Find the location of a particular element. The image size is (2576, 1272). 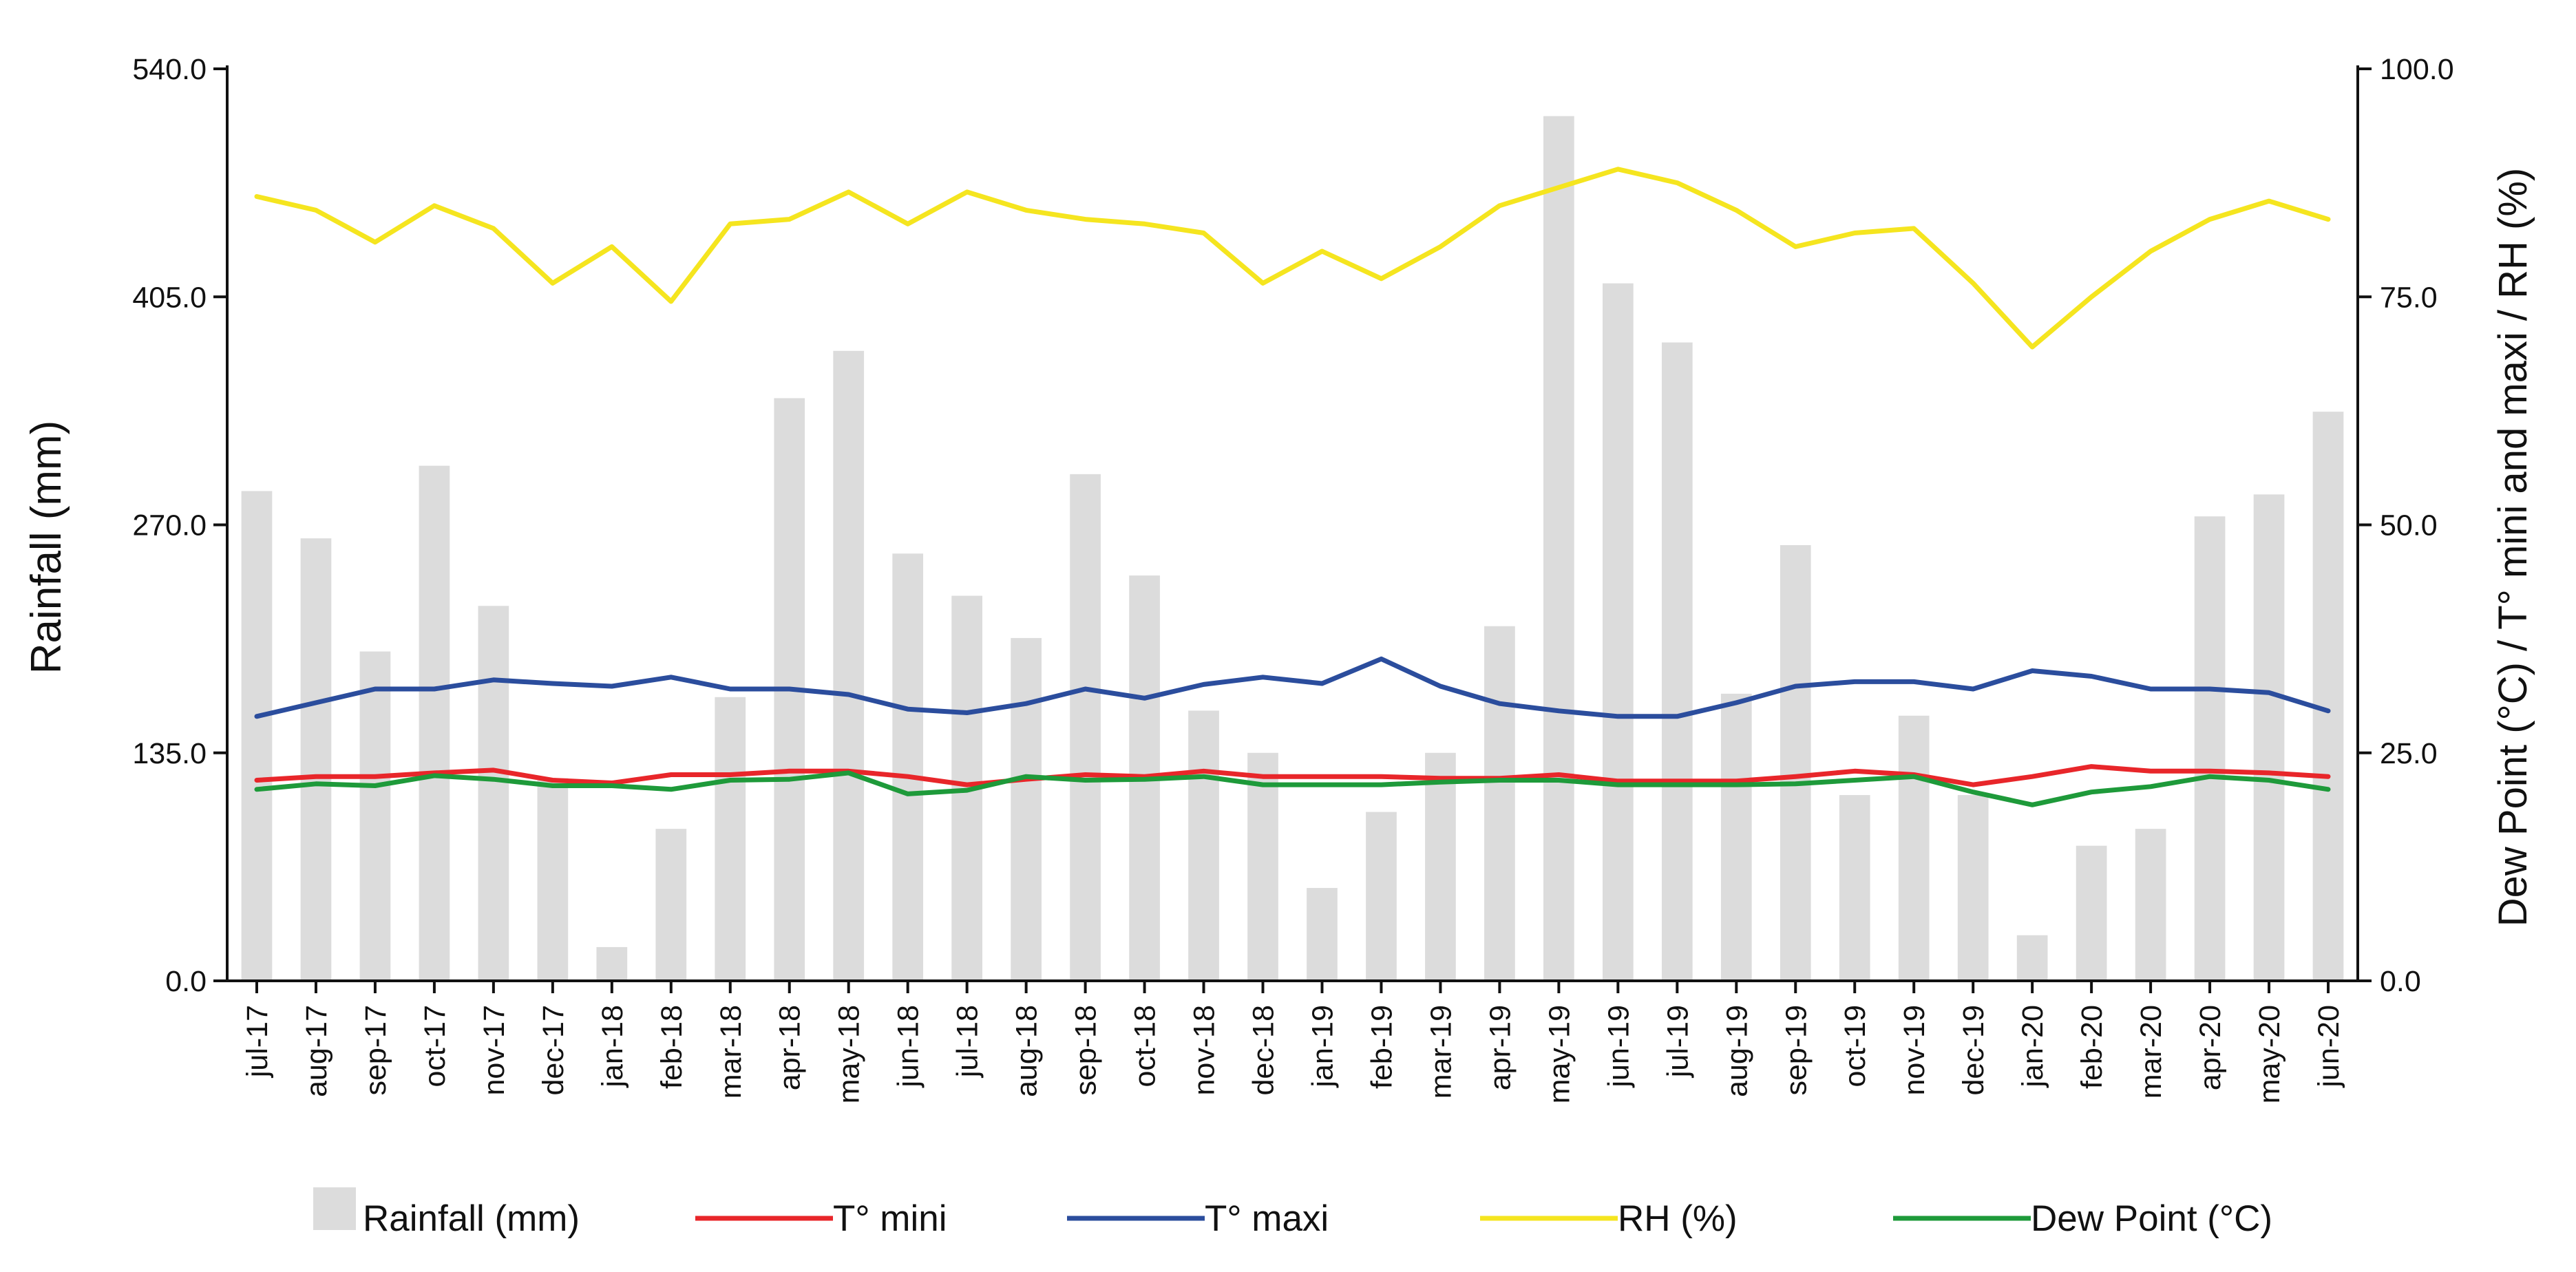

x-tick-label: oct-17 is located at coordinates (436, 1046).